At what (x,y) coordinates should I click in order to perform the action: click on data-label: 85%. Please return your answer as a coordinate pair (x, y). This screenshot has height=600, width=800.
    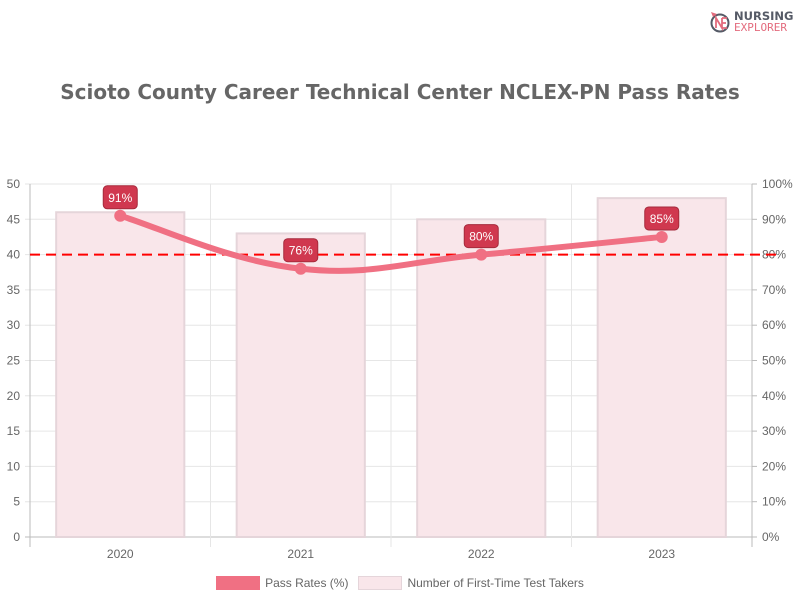
    Looking at the image, I should click on (662, 219).